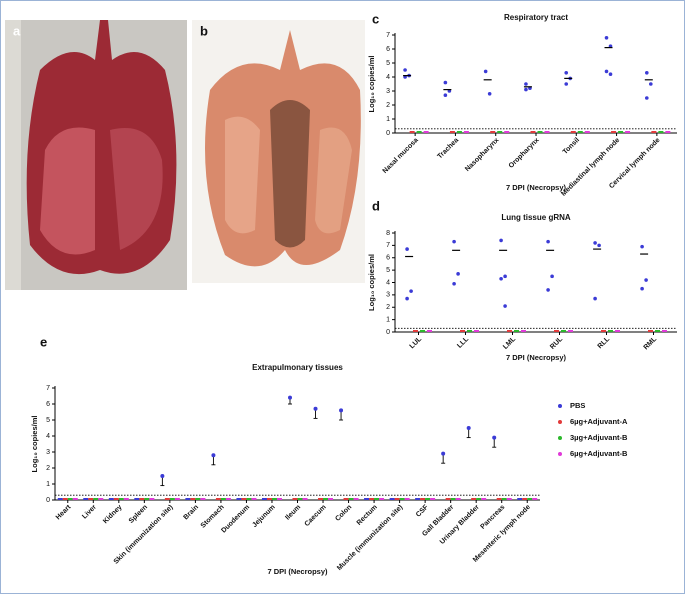  I want to click on chart-title: Lung tissue gRNA, so click(536, 217).